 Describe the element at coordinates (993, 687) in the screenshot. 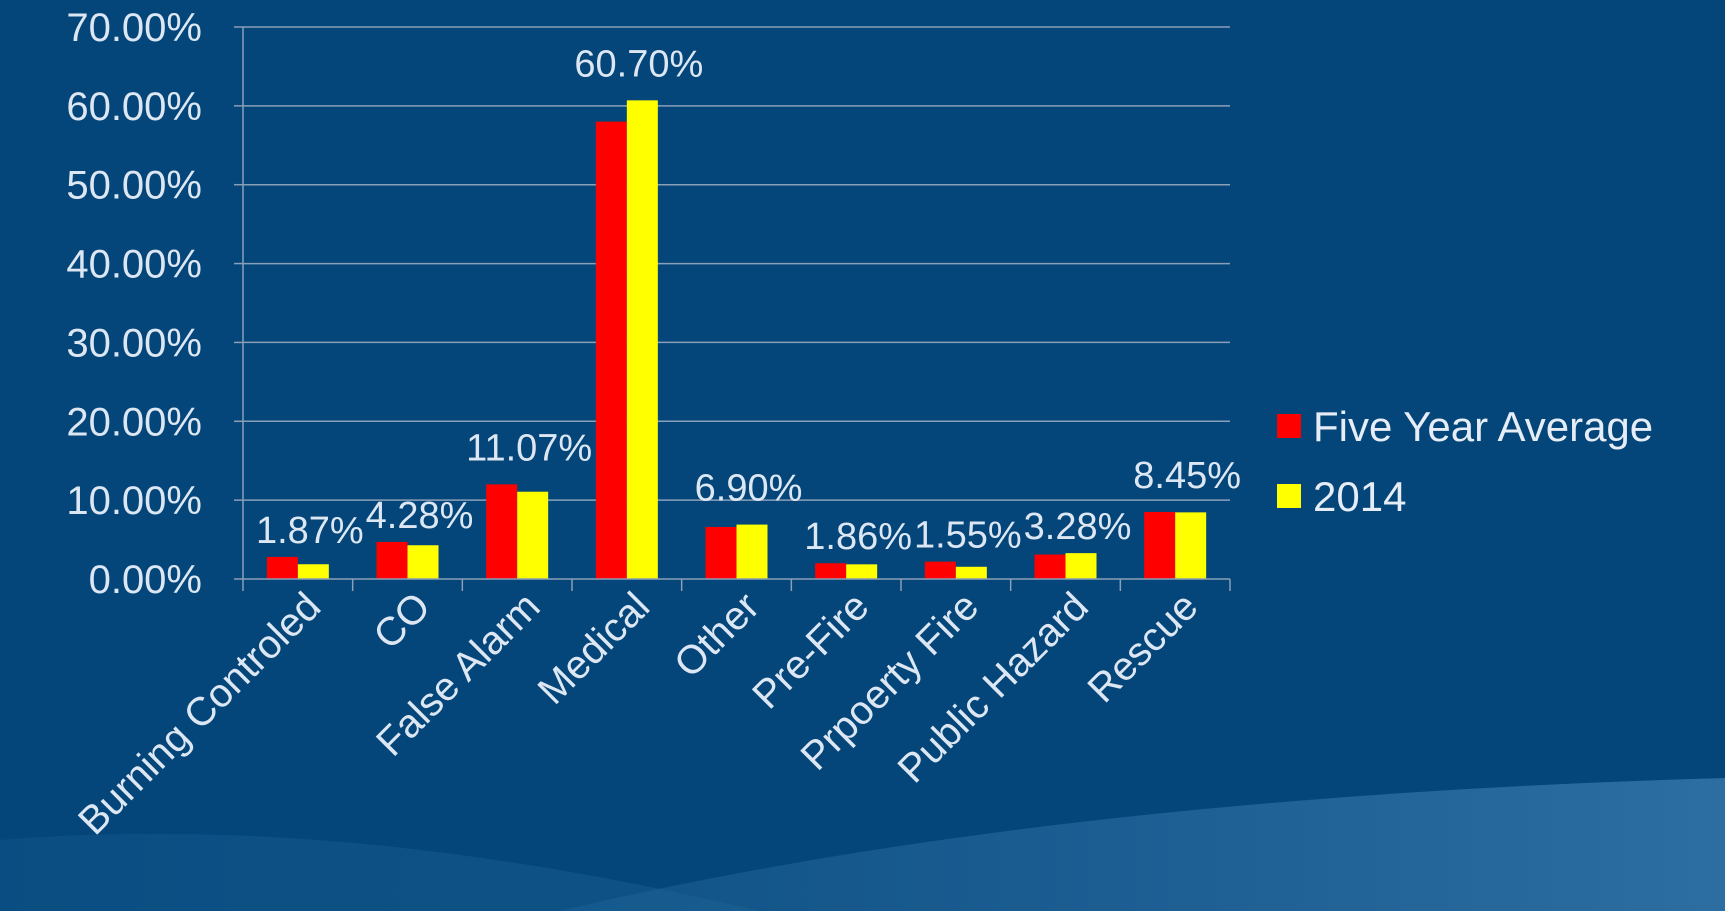

I see `category-label: Public Hazard` at that location.